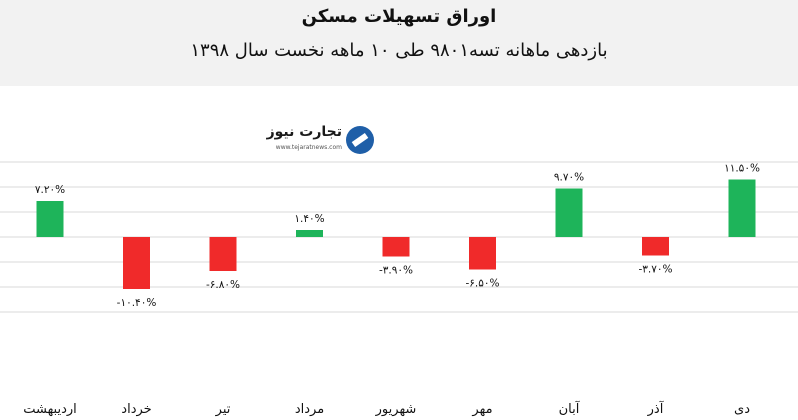 The width and height of the screenshot is (798, 420). I want to click on logo-mark-icon, so click(360, 140).